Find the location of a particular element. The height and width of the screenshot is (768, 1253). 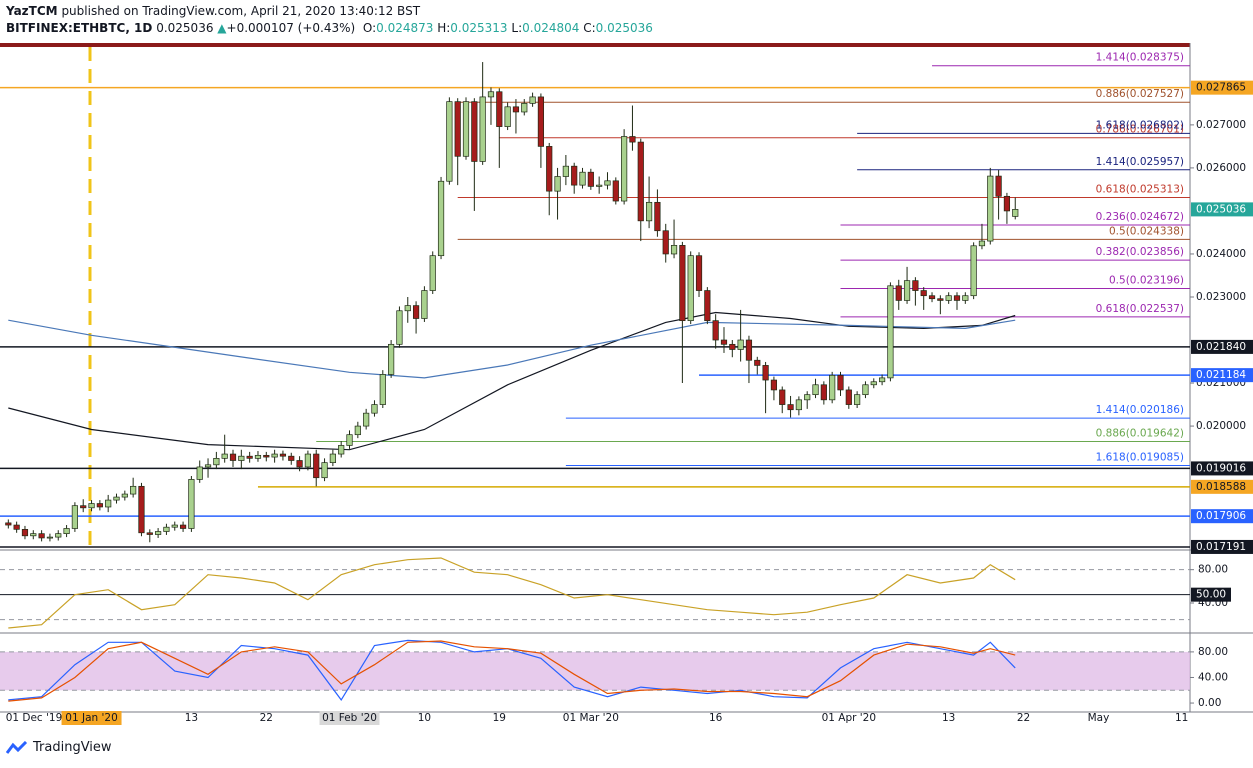

open-label: O: is located at coordinates (369, 28).